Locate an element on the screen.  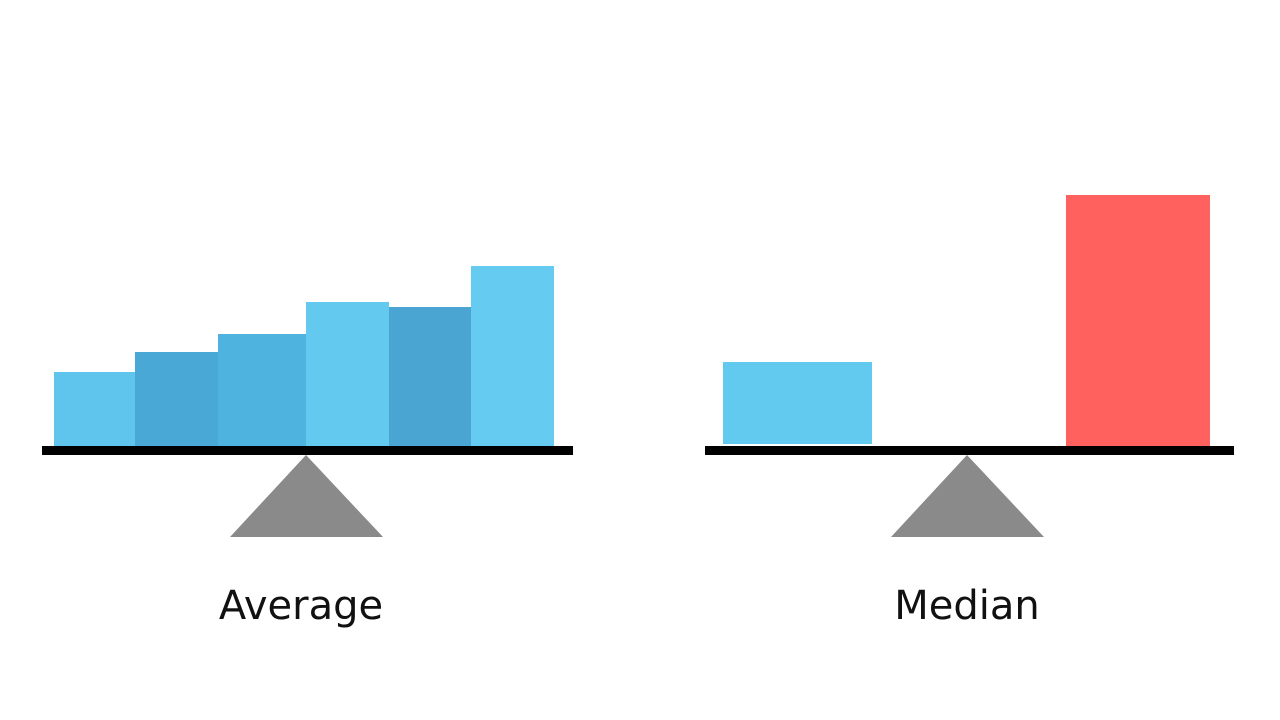
median-label: Median is located at coordinates (967, 606).